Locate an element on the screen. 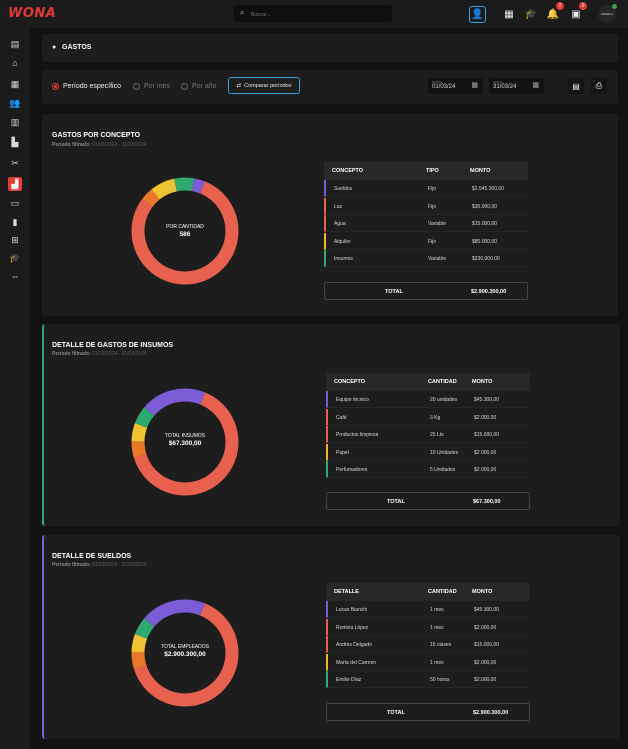 This screenshot has height=749, width=628. sidebar: ▤ ⌂ ▦ 👥 ▥ ▙ ✂ ▟ ▭ ▮ ⊞ 🎓 ⇔ is located at coordinates (15, 388).